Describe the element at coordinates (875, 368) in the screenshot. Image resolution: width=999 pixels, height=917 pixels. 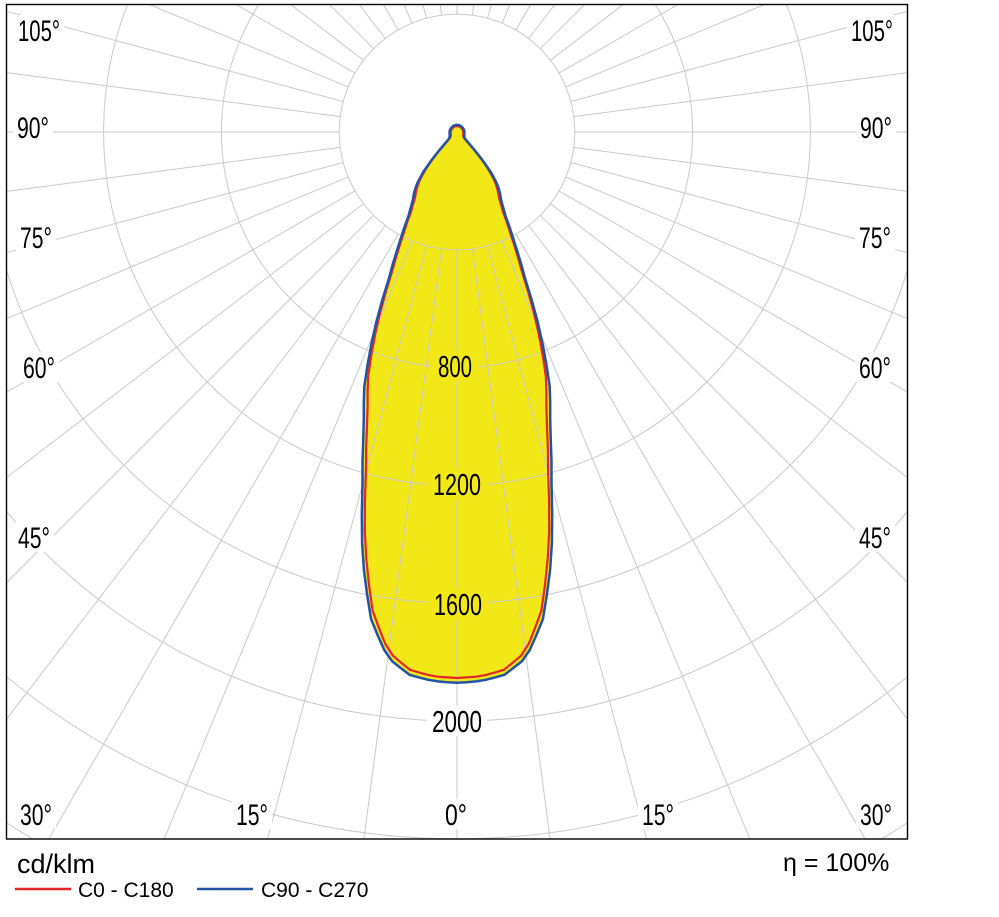
I see `angle-label-right-60: 60°` at that location.